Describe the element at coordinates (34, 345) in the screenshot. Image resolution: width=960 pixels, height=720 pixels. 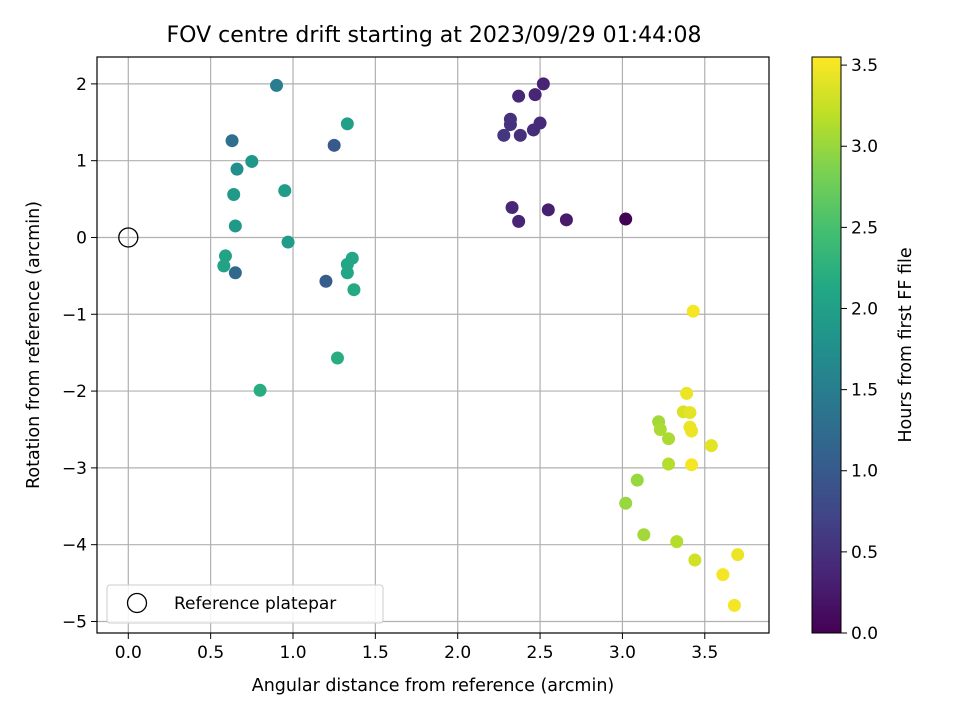
I see `y-axis-label: Rotation from reference (arcmin)` at that location.